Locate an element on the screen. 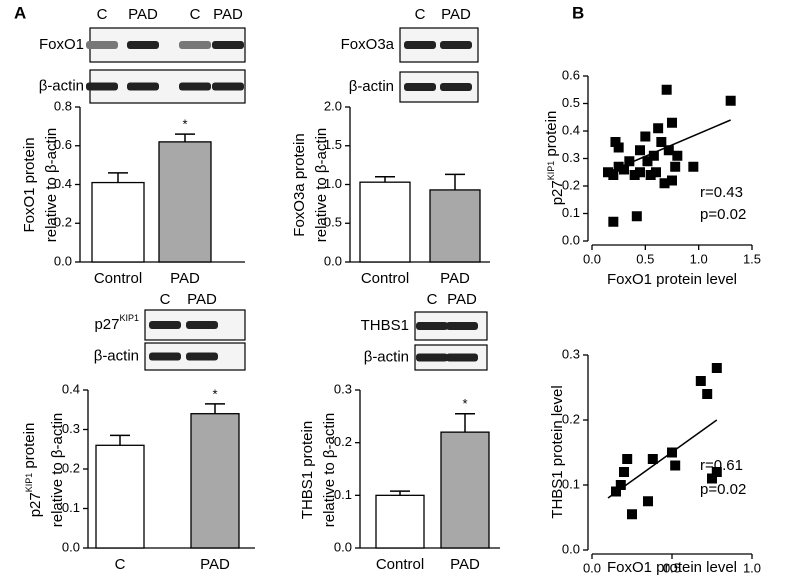 The width and height of the screenshot is (800, 579). y-axis-label-part: THBS1 protein is located at coordinates (307, 470).